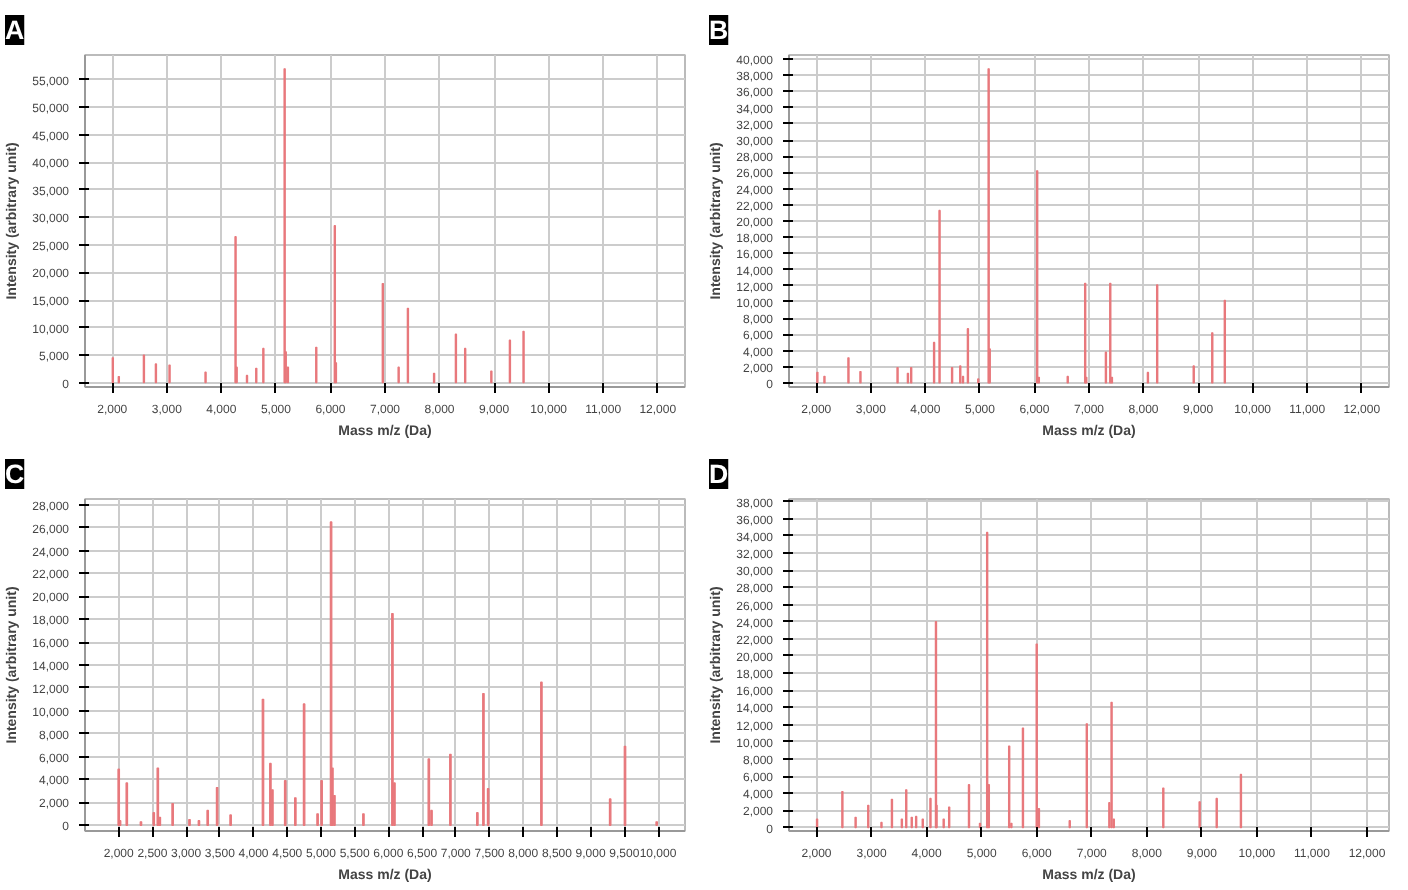  Describe the element at coordinates (15, 30) in the screenshot. I see `chart-title: A` at that location.